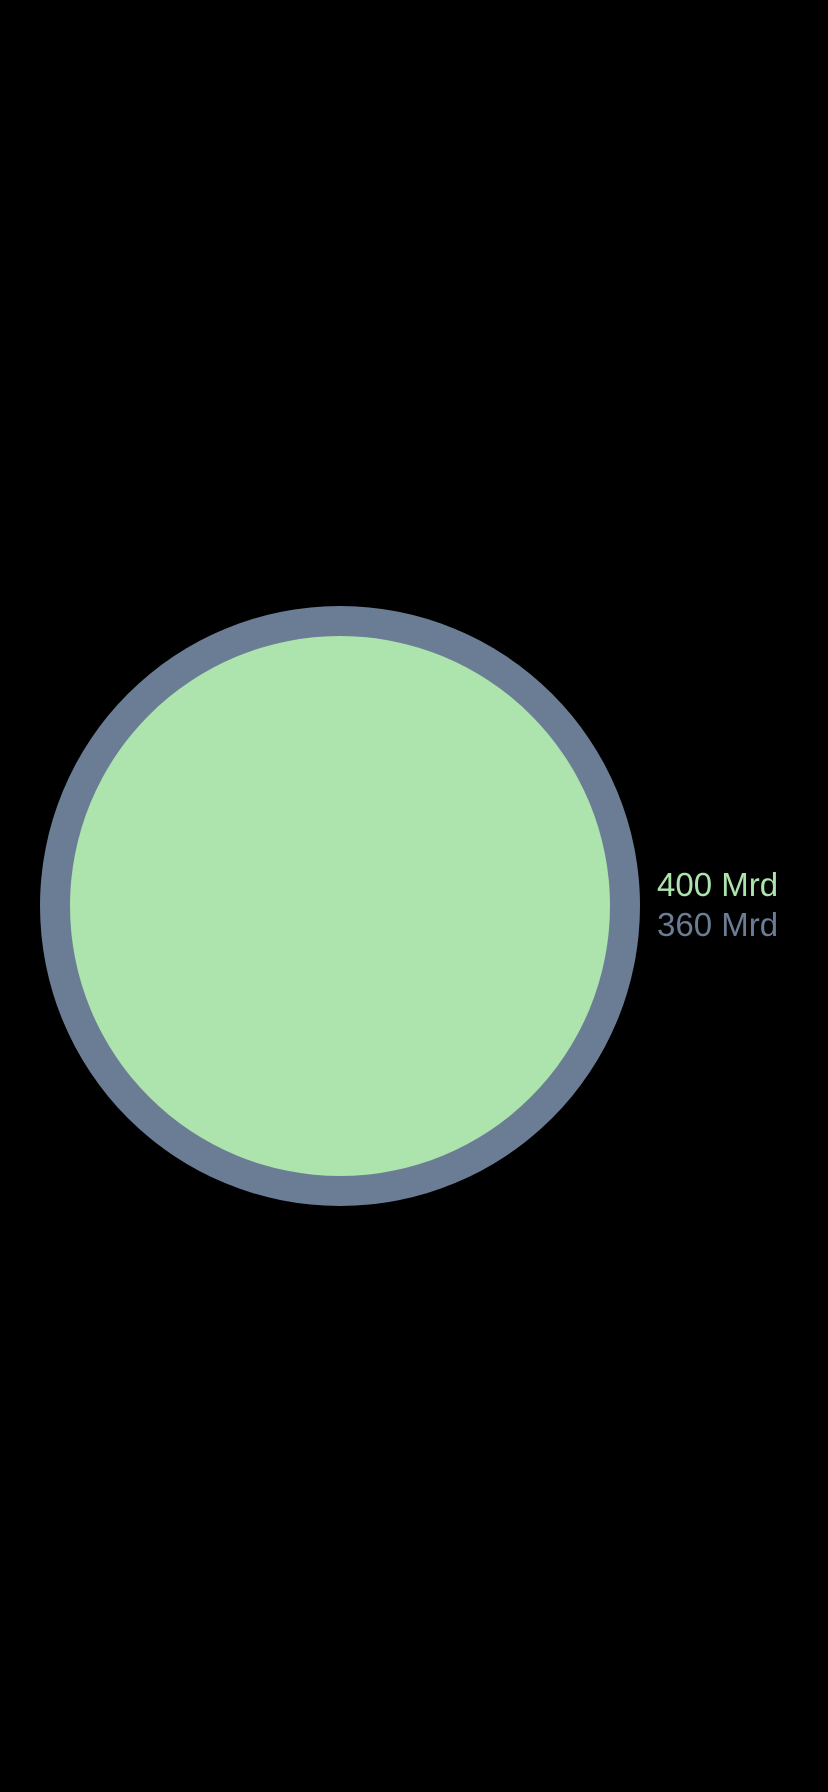 This screenshot has height=1792, width=828. I want to click on primary-value-label: 400 Mrd, so click(718, 884).